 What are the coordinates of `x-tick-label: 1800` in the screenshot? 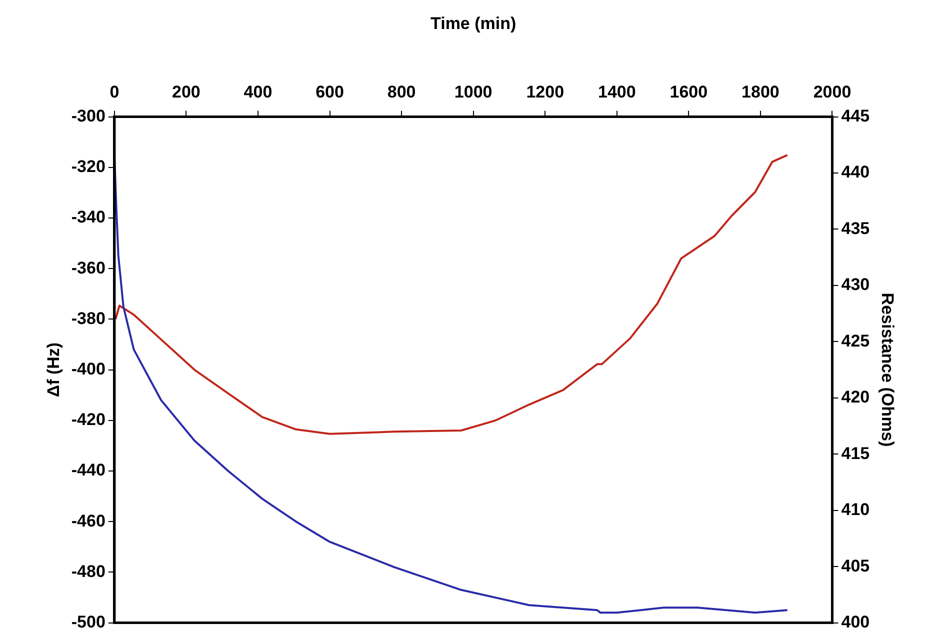 It's located at (761, 92).